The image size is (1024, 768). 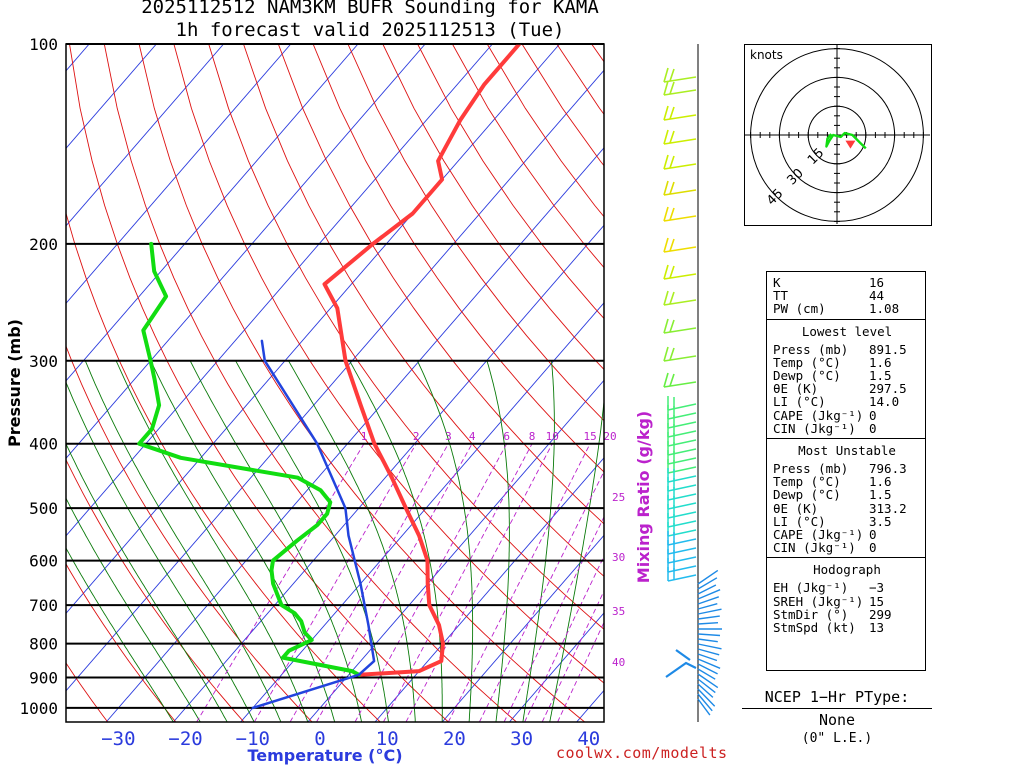 I want to click on ptype-value: None, so click(x=837, y=720).